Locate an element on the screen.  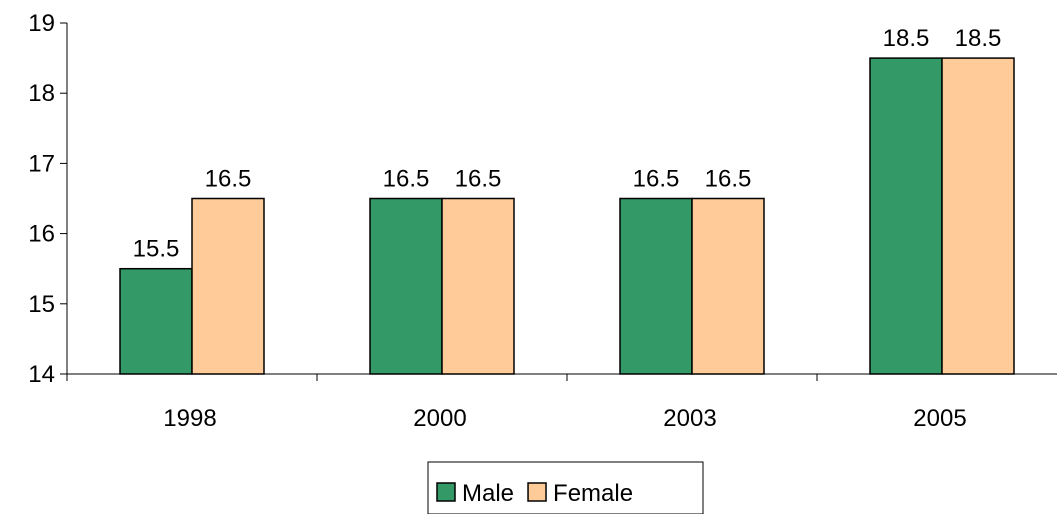
y-axis: 14 15 16 17 18 19 is located at coordinates (48, 199).